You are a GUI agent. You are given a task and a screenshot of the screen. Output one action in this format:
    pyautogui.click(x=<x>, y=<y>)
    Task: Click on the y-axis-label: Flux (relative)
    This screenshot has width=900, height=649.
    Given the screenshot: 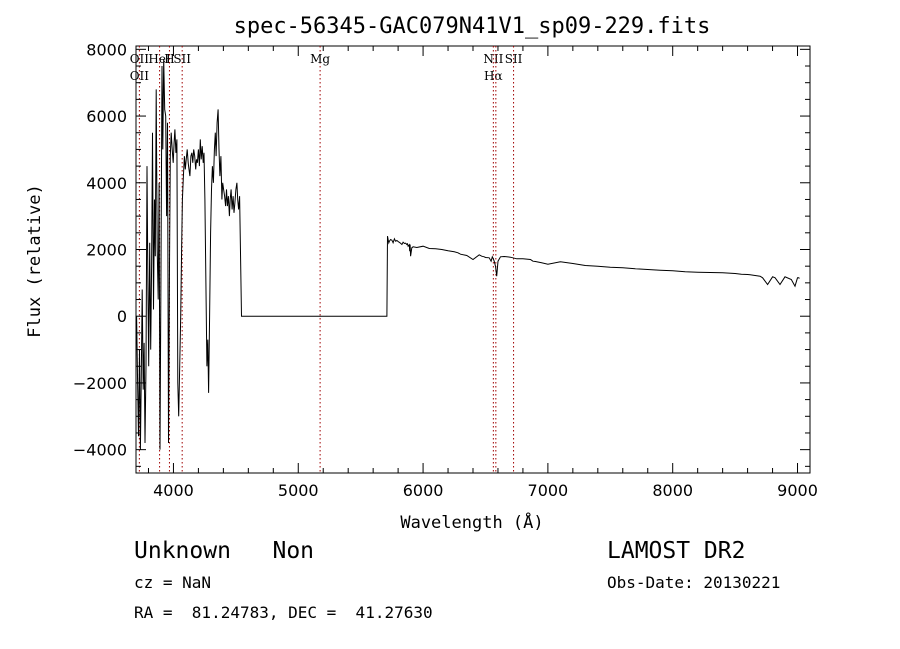 What is the action you would take?
    pyautogui.click(x=35, y=261)
    